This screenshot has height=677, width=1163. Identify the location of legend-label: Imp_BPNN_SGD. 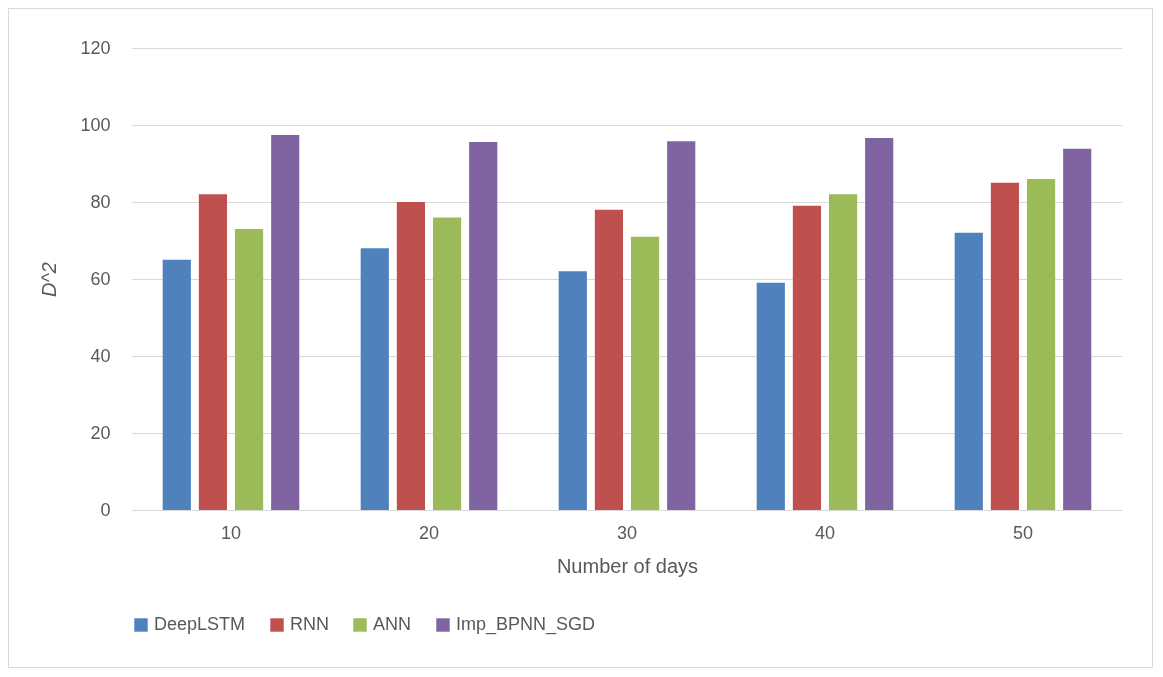
(526, 624).